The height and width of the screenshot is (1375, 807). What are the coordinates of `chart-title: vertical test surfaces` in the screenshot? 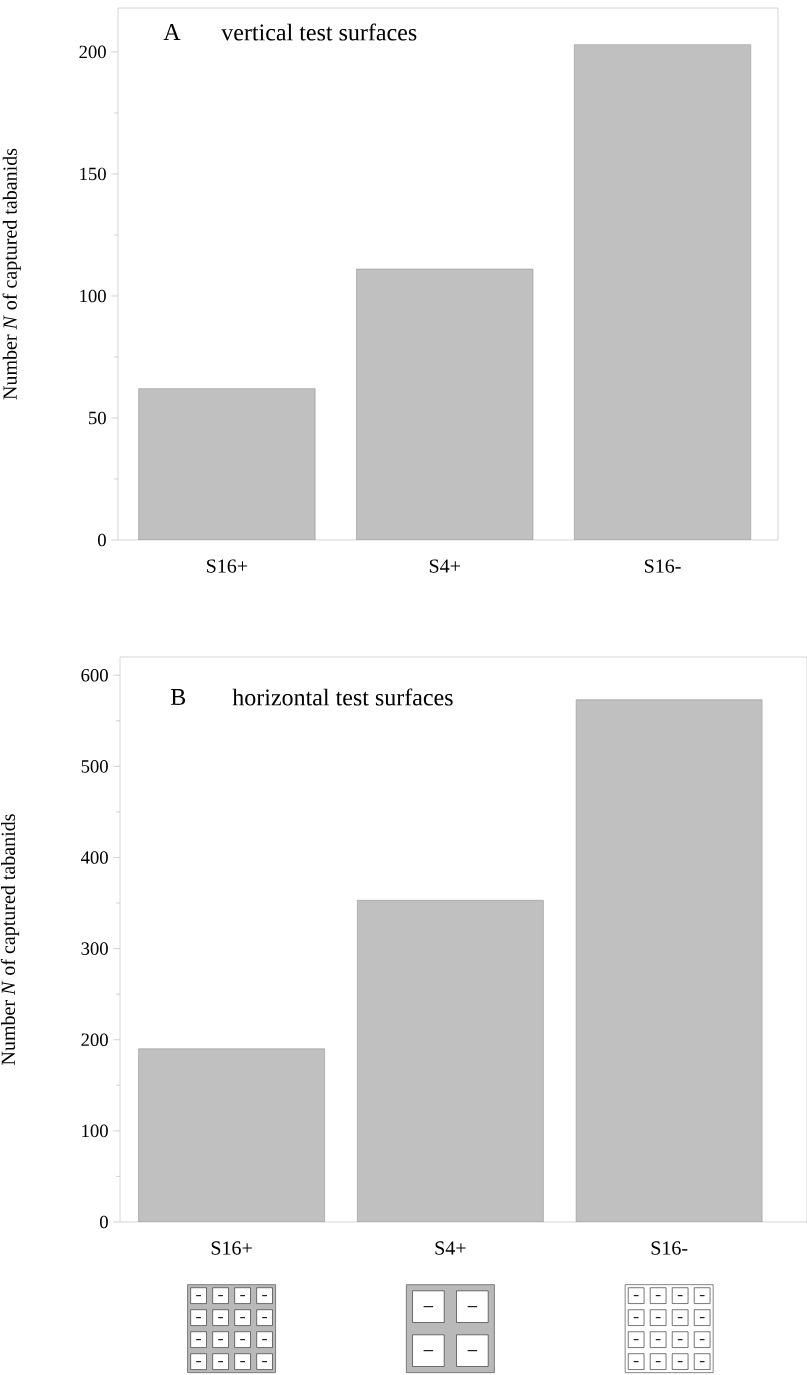 It's located at (319, 32).